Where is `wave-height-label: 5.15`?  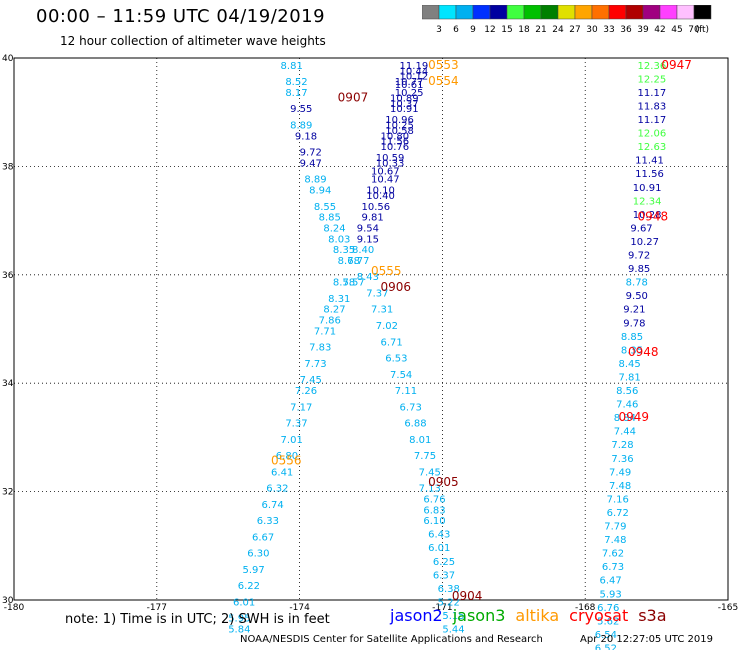
wave-height-label: 5.15 is located at coordinates (453, 616).